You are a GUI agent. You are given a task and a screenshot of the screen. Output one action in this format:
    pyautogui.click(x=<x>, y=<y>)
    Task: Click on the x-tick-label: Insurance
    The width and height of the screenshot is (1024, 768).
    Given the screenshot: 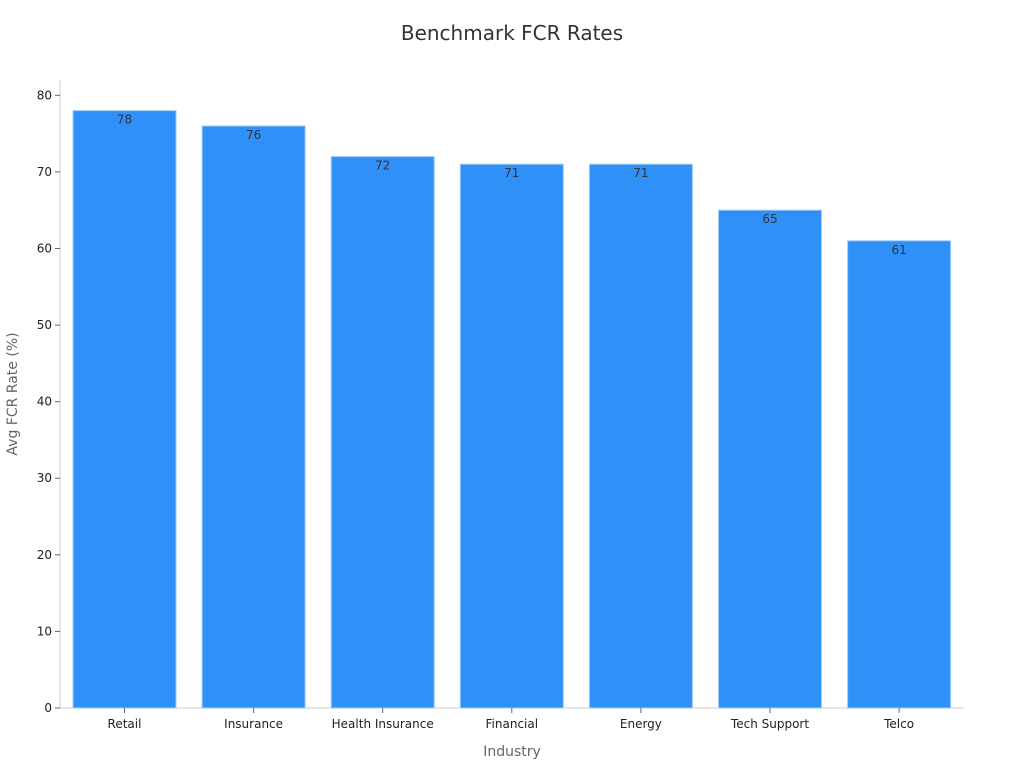 What is the action you would take?
    pyautogui.click(x=253, y=724)
    